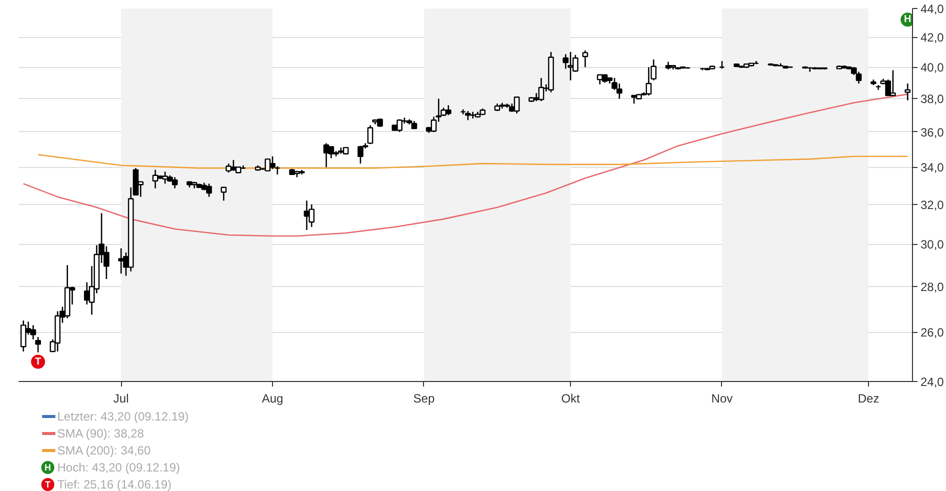 The width and height of the screenshot is (946, 491). I want to click on y-tick-label: 42,0, so click(932, 37).